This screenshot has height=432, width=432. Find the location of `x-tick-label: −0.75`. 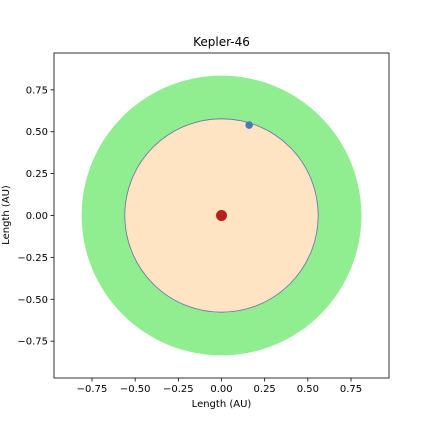

x-tick-label: −0.75 is located at coordinates (92, 389).